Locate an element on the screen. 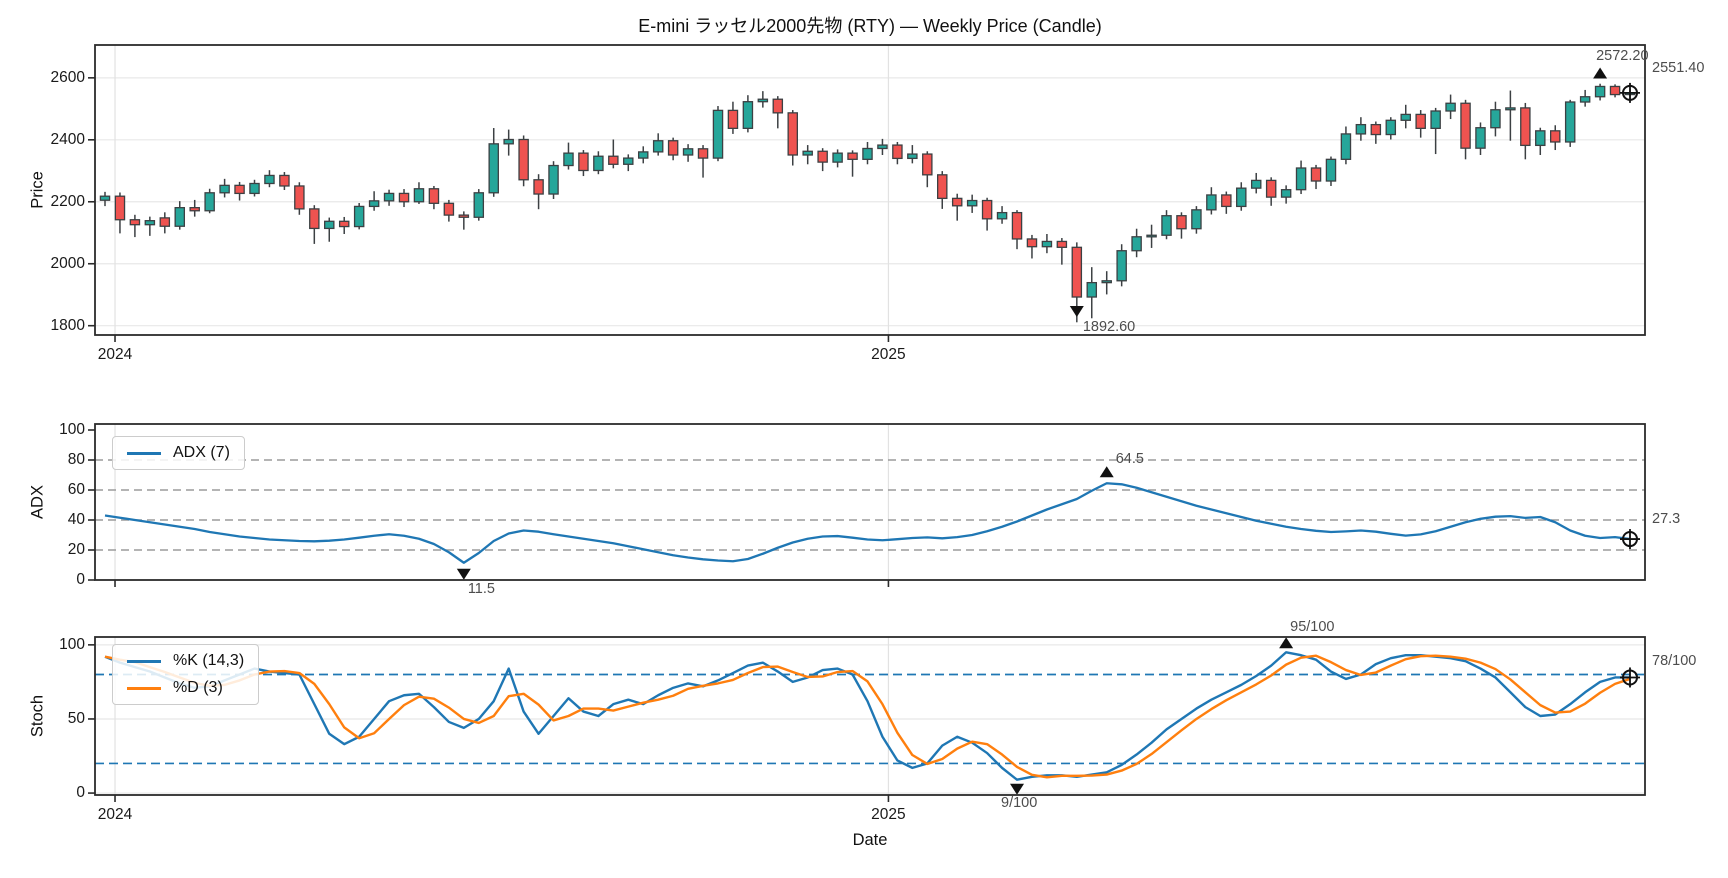 This screenshot has height=878, width=1728. adx-legend: ADX (7) is located at coordinates (178, 453).